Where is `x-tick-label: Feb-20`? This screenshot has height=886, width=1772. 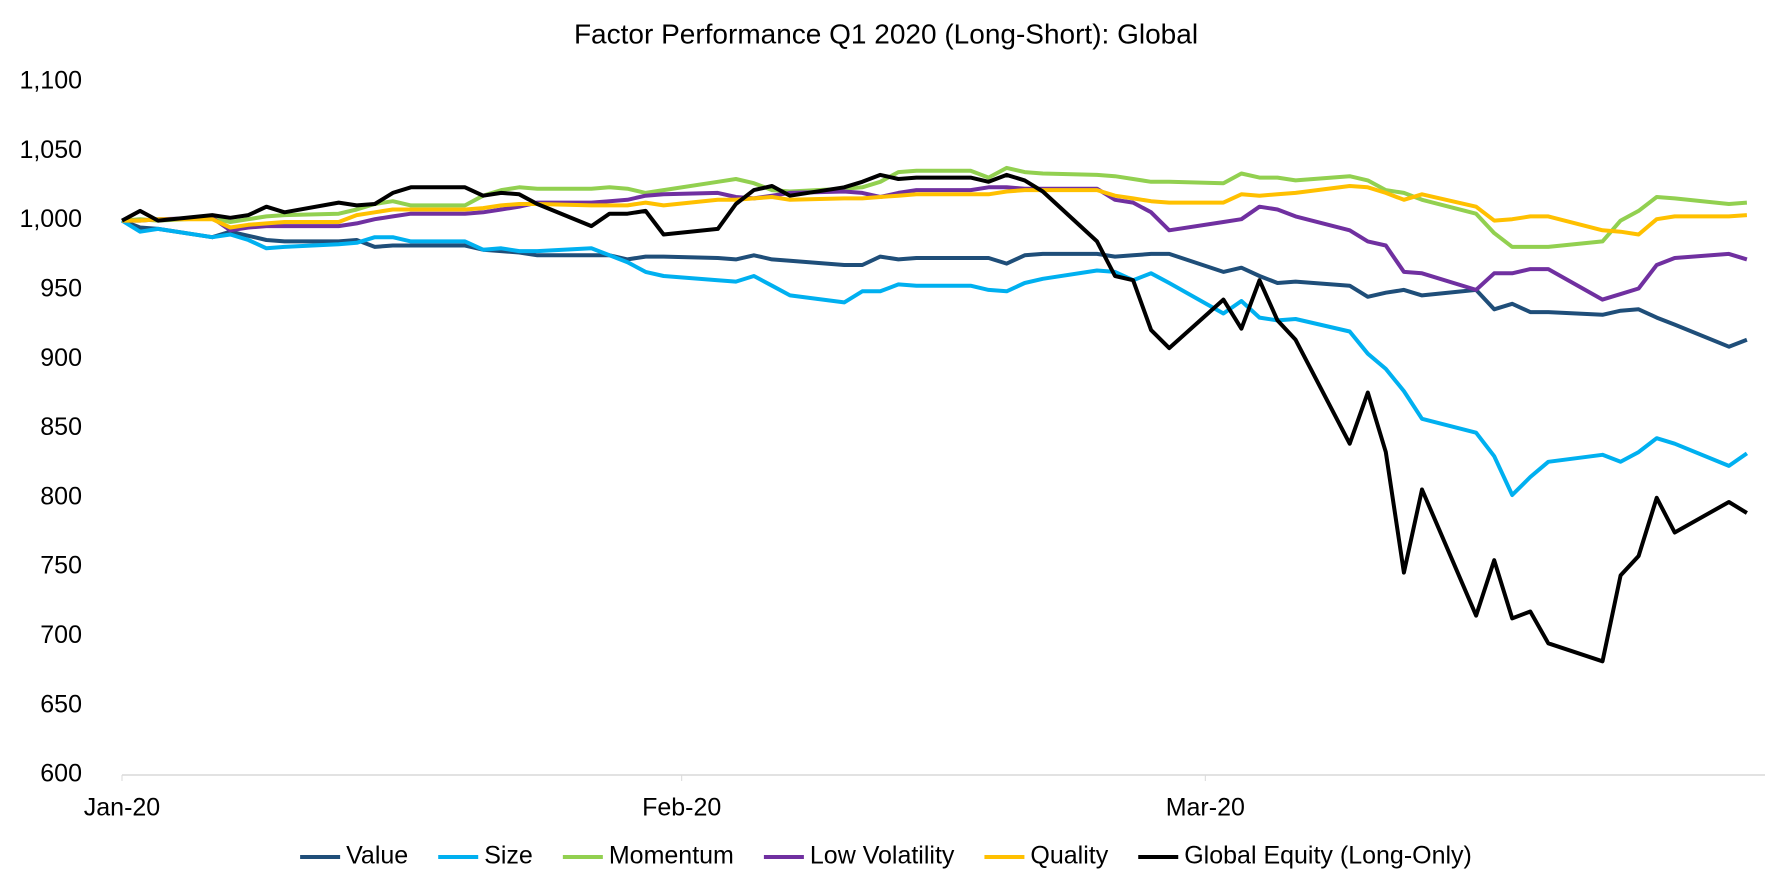 x-tick-label: Feb-20 is located at coordinates (681, 808).